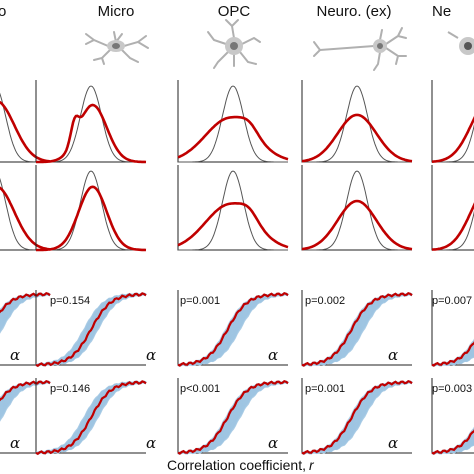 The width and height of the screenshot is (474, 474). I want to click on column-title-neuro-ex: Neuro. (ex), so click(353, 11).